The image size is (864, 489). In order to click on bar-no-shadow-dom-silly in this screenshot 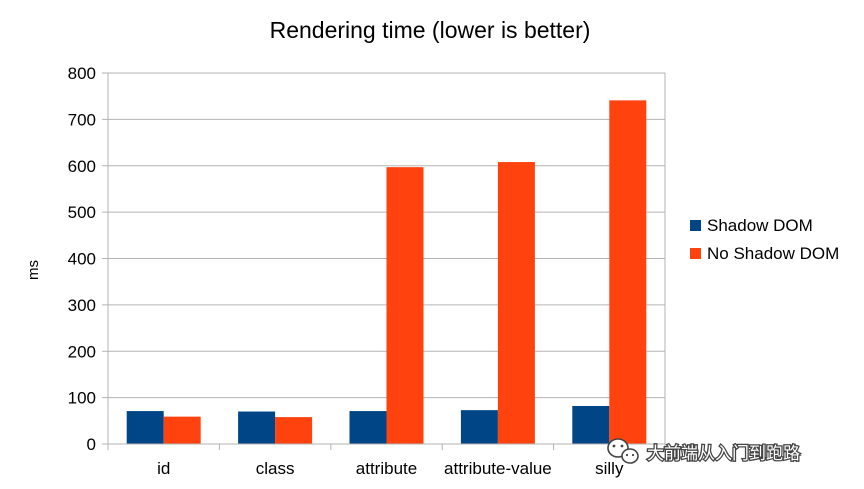, I will do `click(628, 272)`.